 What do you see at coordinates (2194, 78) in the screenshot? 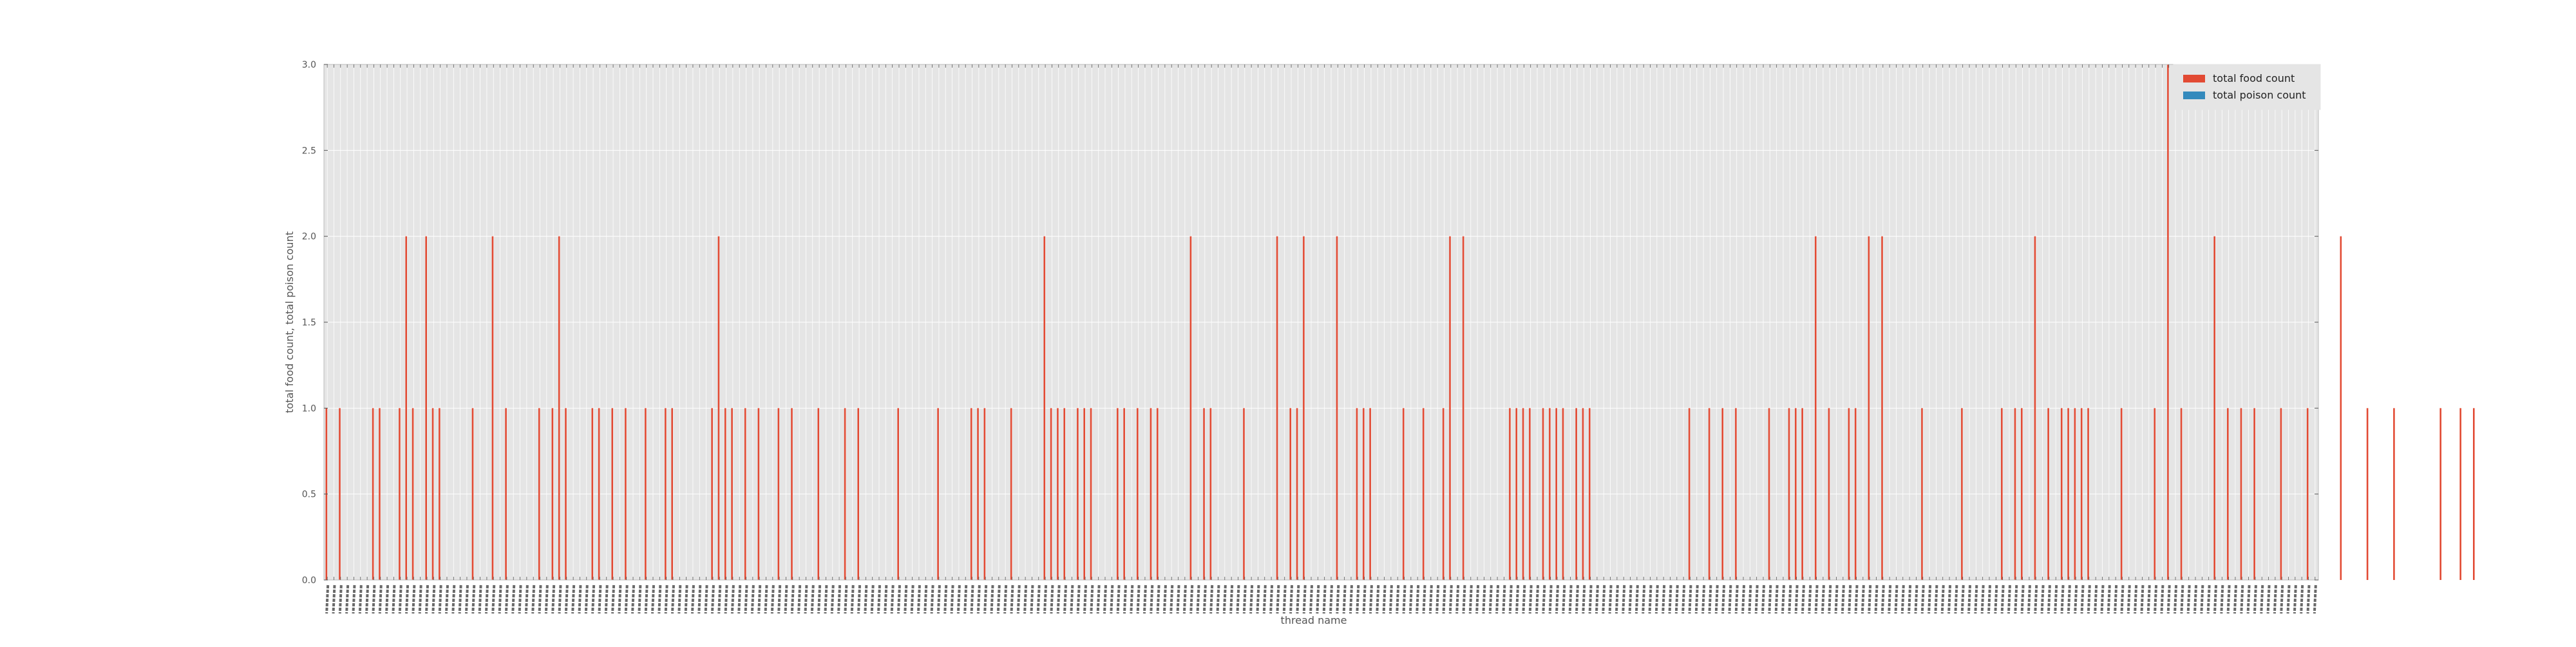
I see `legend-swatch-food` at bounding box center [2194, 78].